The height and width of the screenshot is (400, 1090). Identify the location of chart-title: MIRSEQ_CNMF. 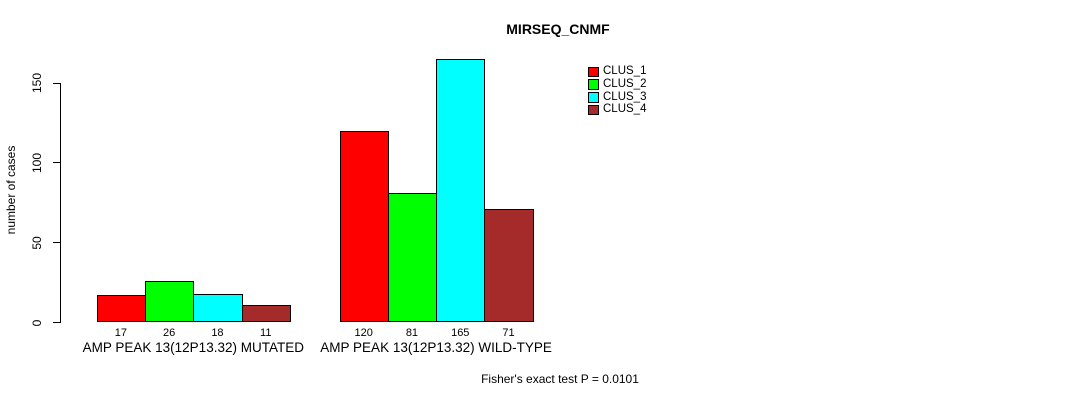
(558, 29).